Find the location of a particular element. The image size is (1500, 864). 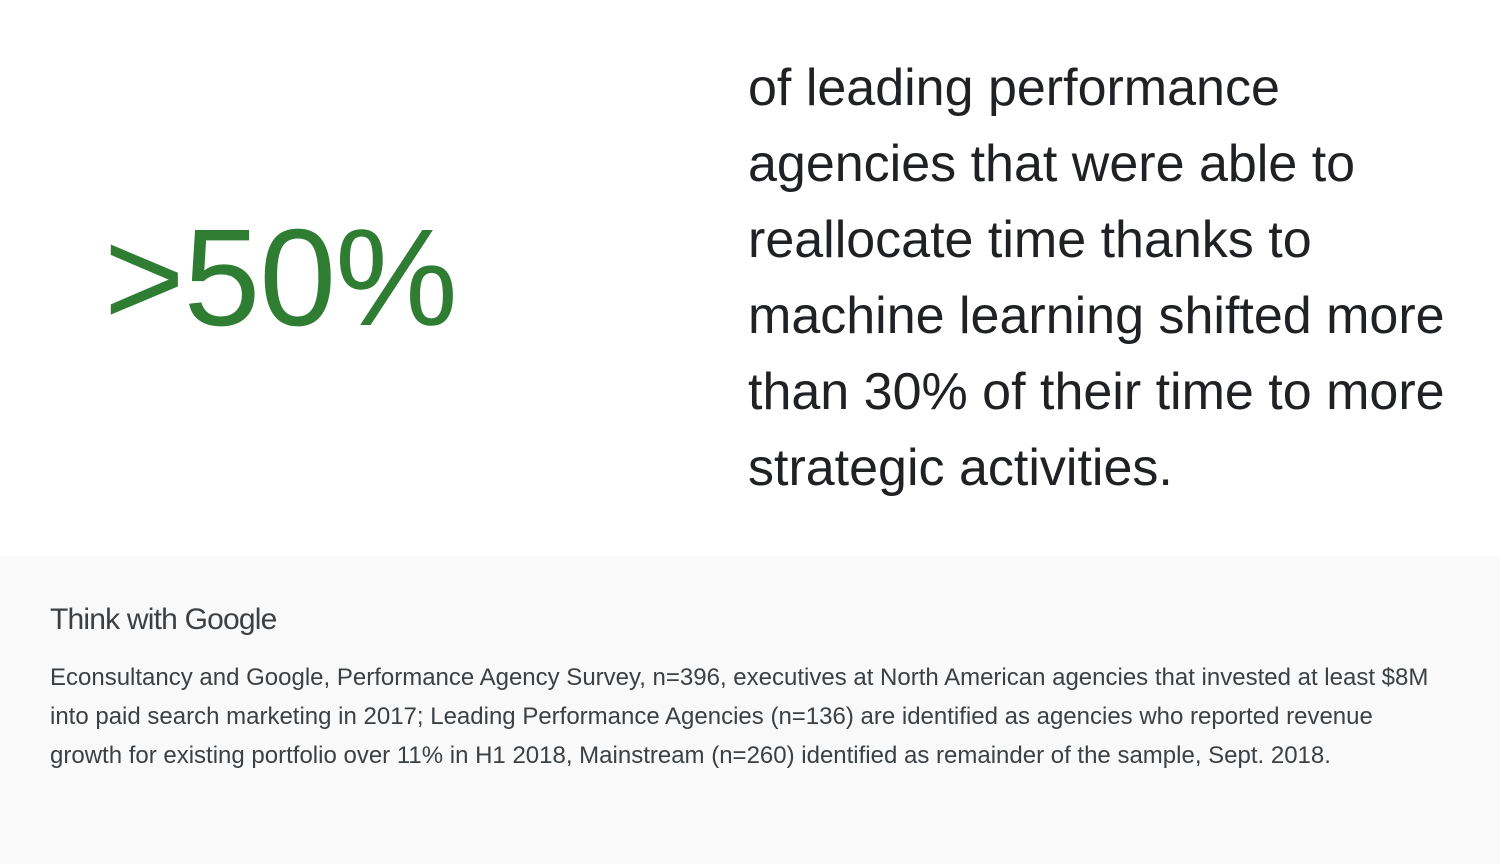

stat-value: >50% is located at coordinates (281, 278).